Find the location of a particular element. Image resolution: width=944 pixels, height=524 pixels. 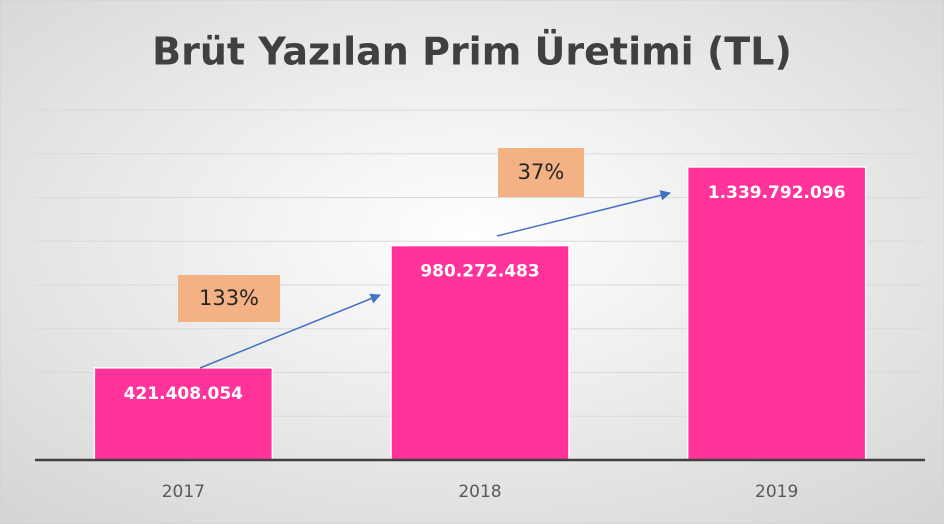

chart-title: Brüt Yazılan Prim Üretimi (TL) is located at coordinates (472, 52).